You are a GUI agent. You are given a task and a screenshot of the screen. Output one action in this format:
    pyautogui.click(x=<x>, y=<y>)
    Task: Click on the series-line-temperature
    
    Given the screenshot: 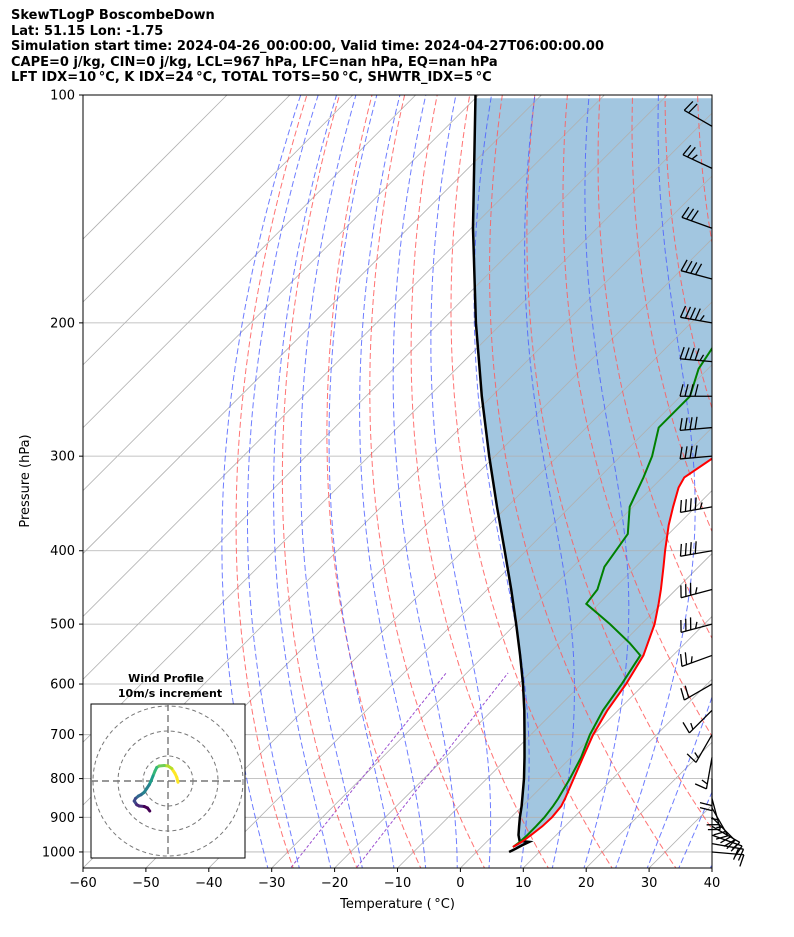 What is the action you would take?
    pyautogui.click(x=612, y=652)
    